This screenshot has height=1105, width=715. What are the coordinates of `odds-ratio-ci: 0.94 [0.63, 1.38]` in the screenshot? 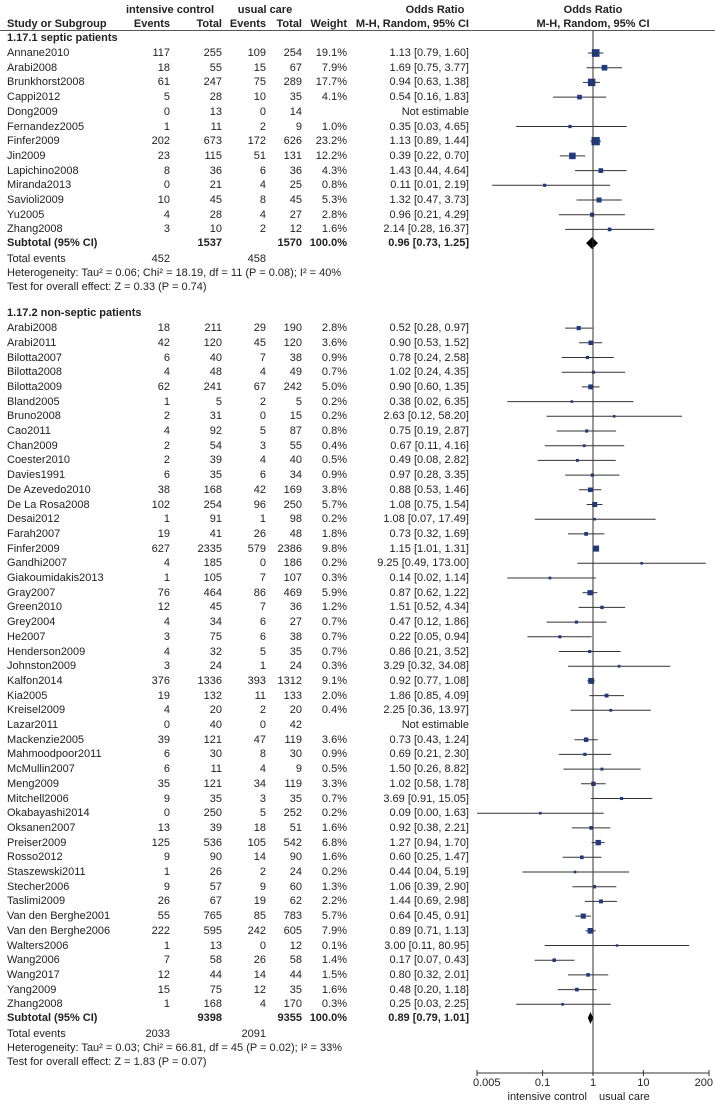 It's located at (429, 82).